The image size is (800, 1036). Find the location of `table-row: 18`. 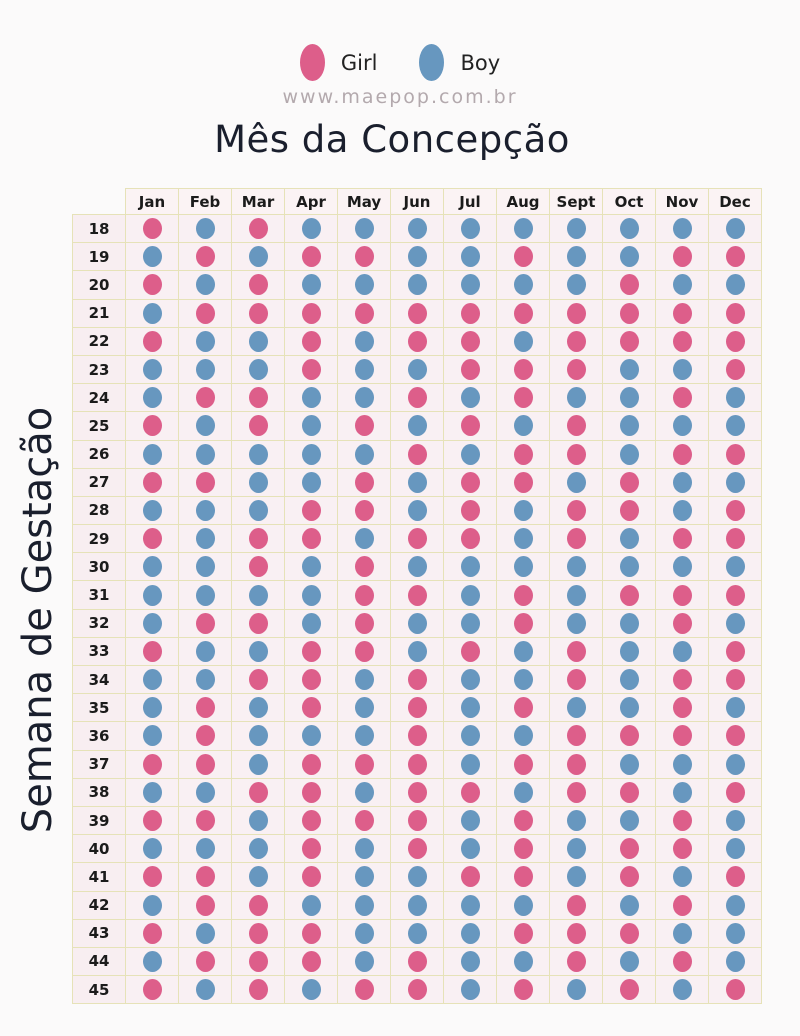

table-row: 18 is located at coordinates (417, 228).